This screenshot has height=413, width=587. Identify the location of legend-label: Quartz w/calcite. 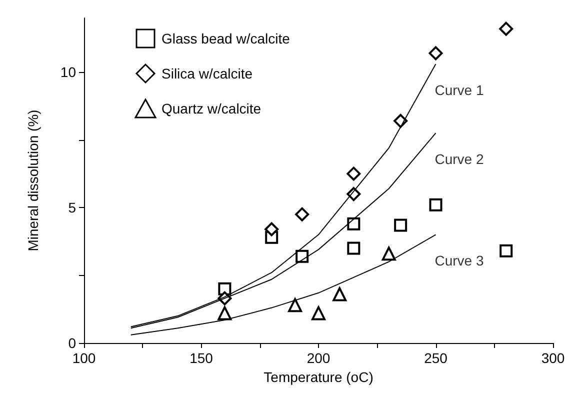
(212, 108).